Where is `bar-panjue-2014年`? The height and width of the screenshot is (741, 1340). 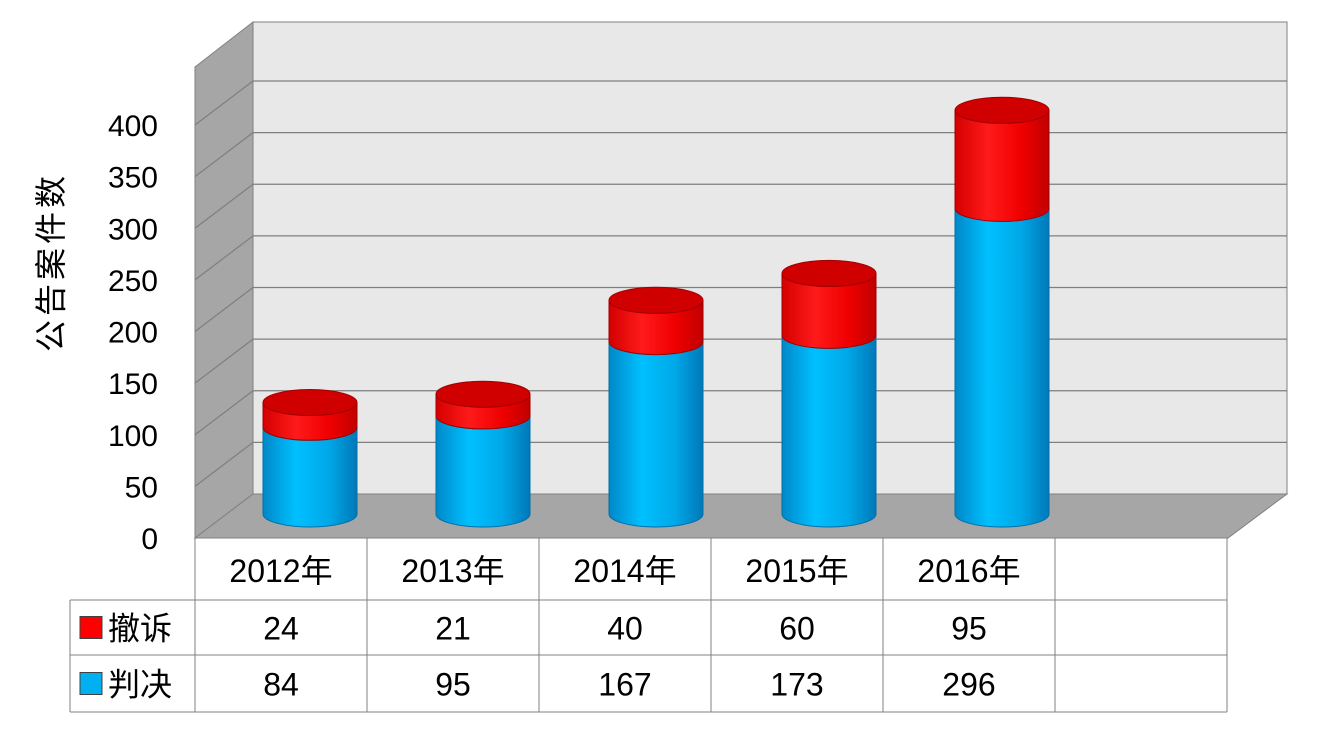 bar-panjue-2014年 is located at coordinates (656, 434).